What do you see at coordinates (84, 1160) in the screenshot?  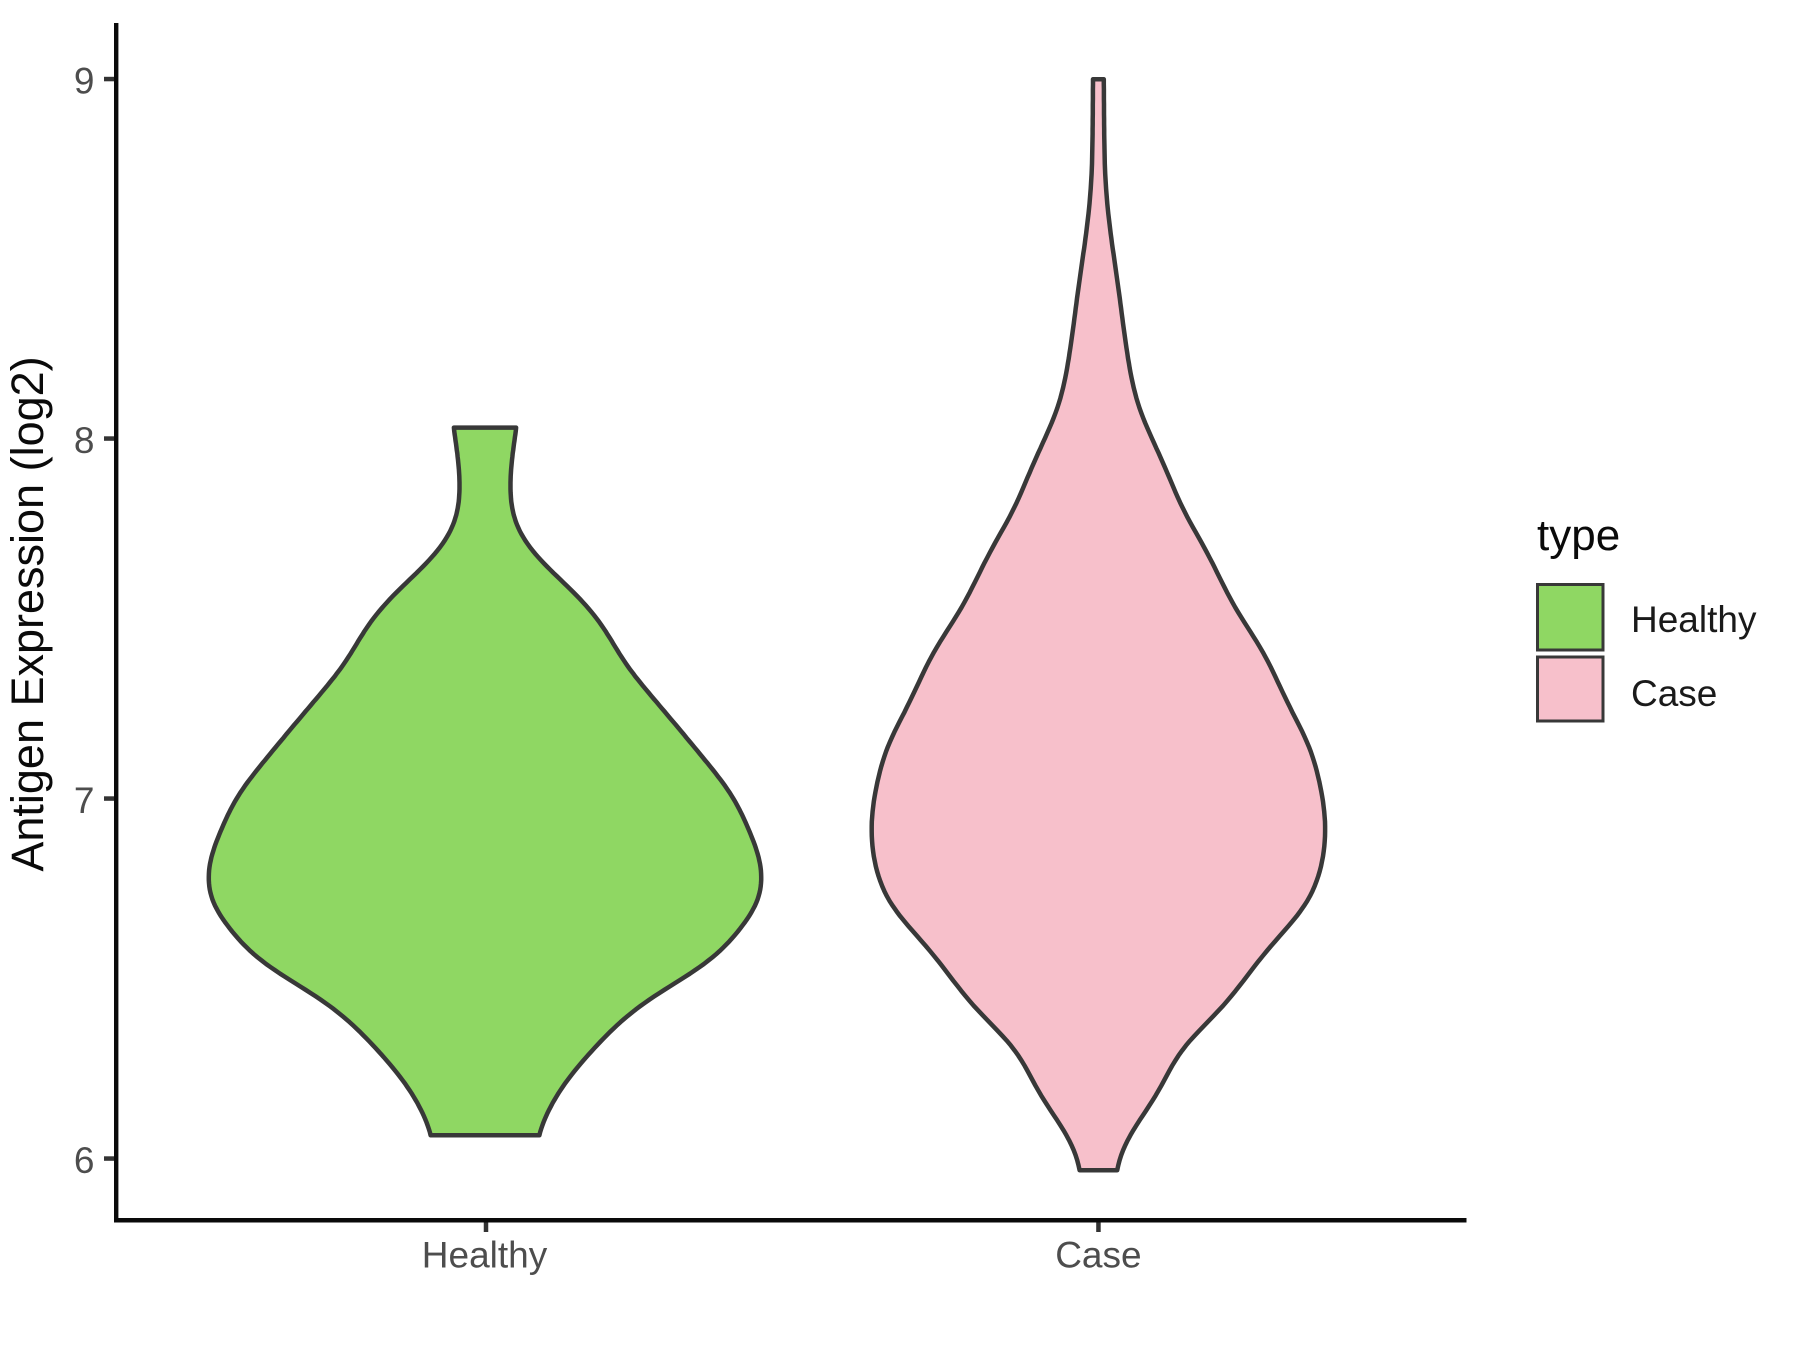 I see `svg-text: 6` at bounding box center [84, 1160].